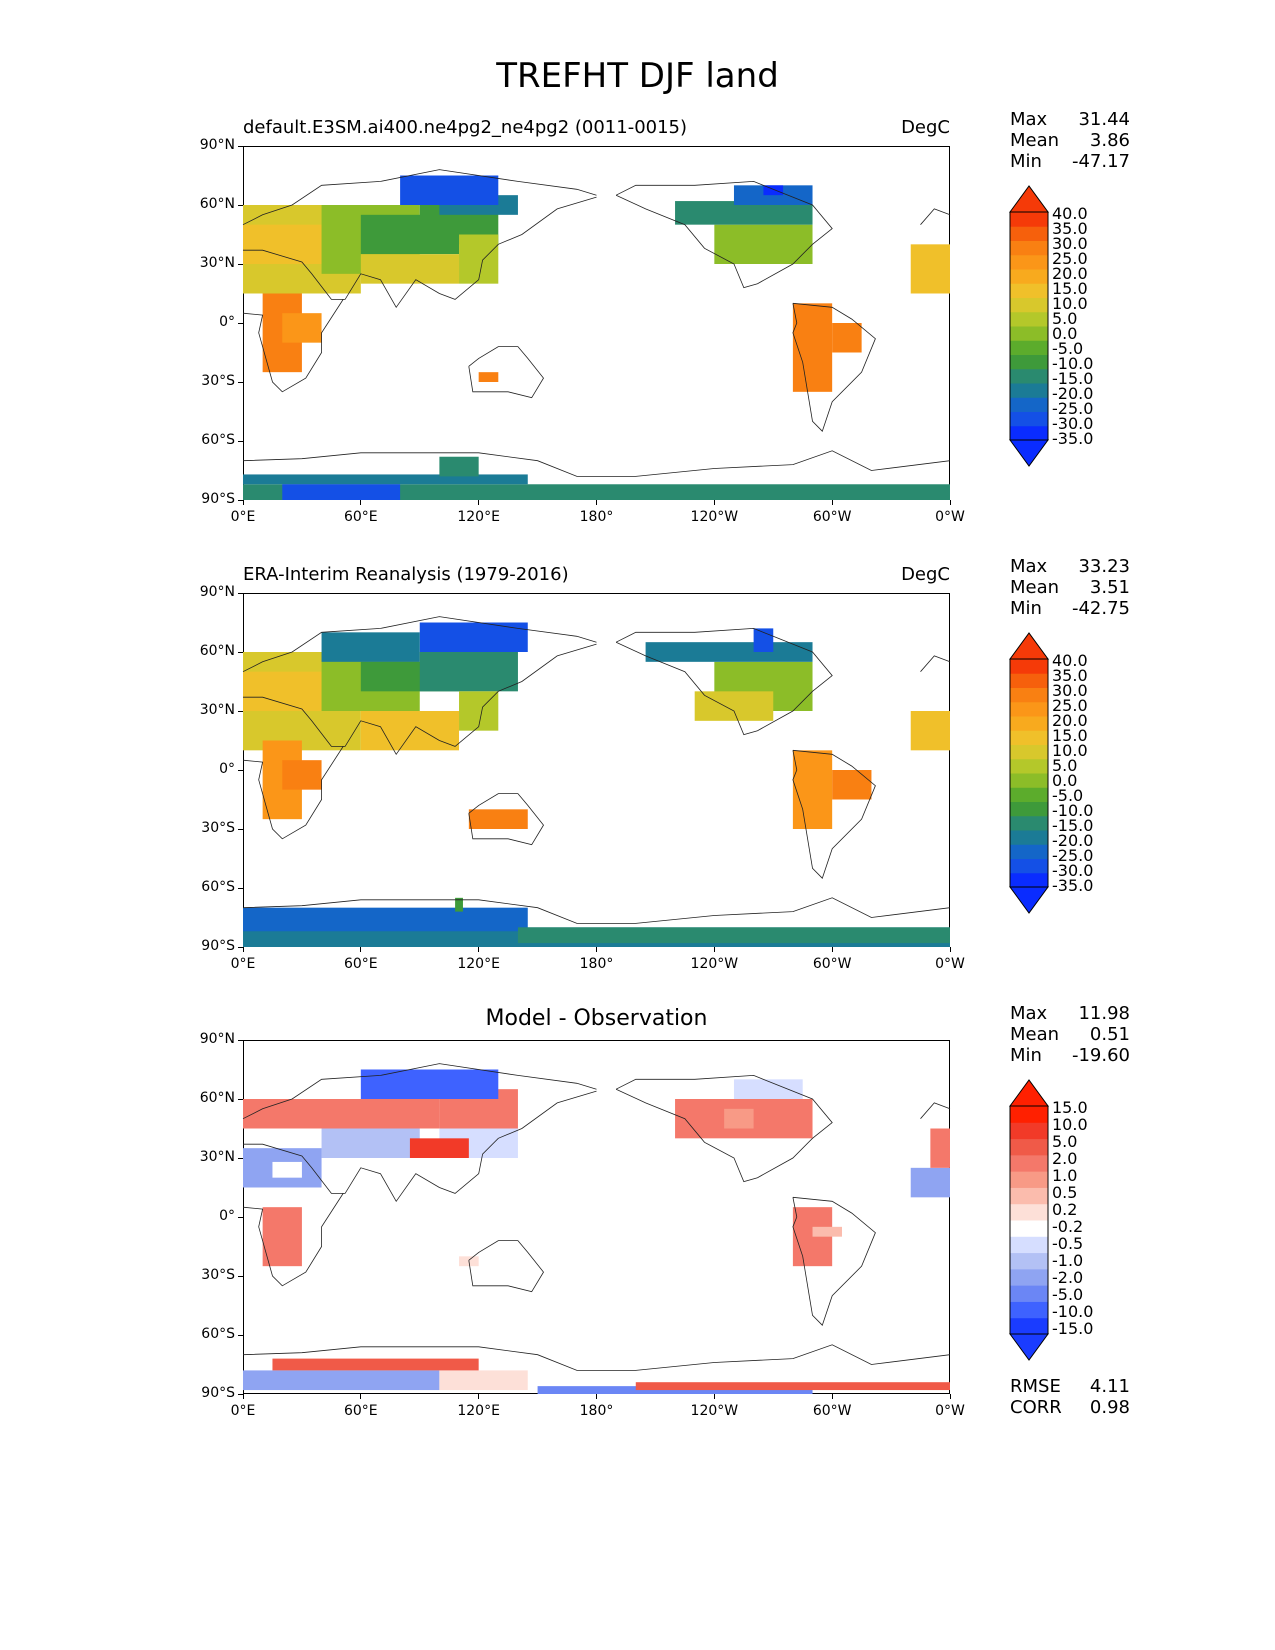  I want to click on colorbar-tick-label: -0.2, so click(1068, 1226).